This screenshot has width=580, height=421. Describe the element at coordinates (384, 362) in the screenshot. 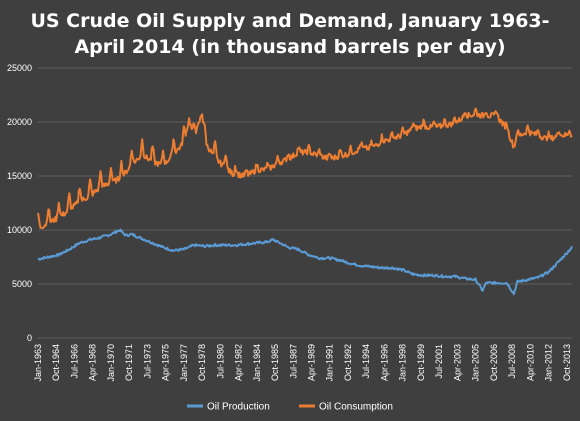

I see `x-tick-label: Apr-1996` at that location.